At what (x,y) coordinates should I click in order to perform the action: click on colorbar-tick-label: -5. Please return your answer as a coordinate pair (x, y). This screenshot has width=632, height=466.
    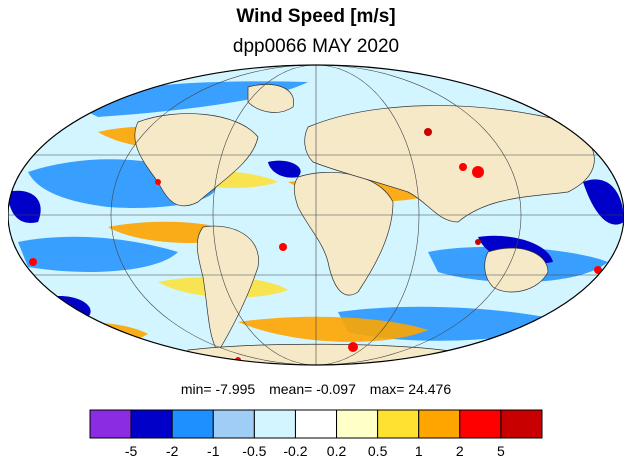
    Looking at the image, I should click on (131, 451).